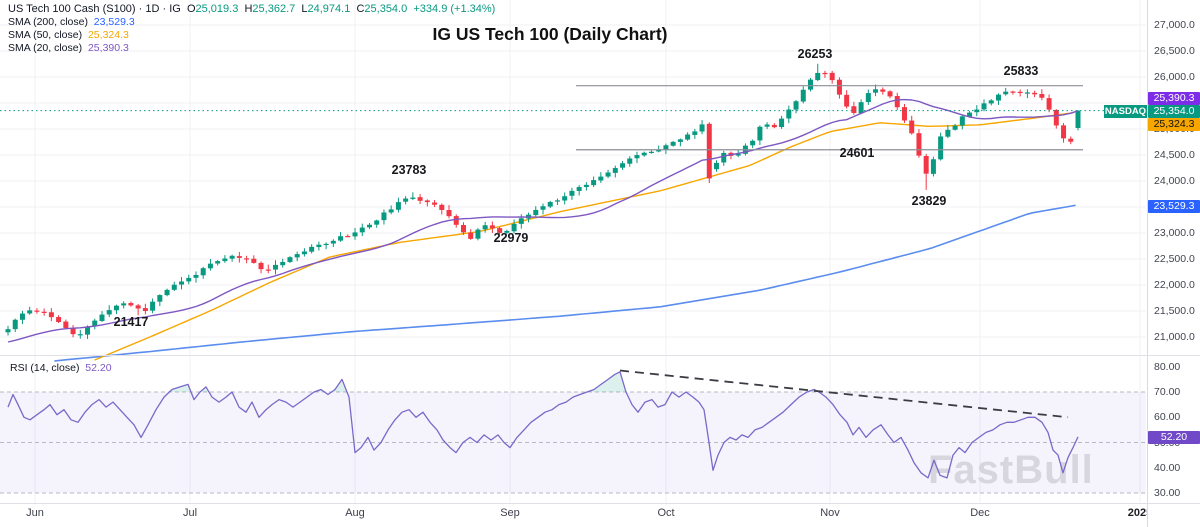  What do you see at coordinates (1174, 311) in the screenshot?
I see `price-axis-label: 21,500.0` at bounding box center [1174, 311].